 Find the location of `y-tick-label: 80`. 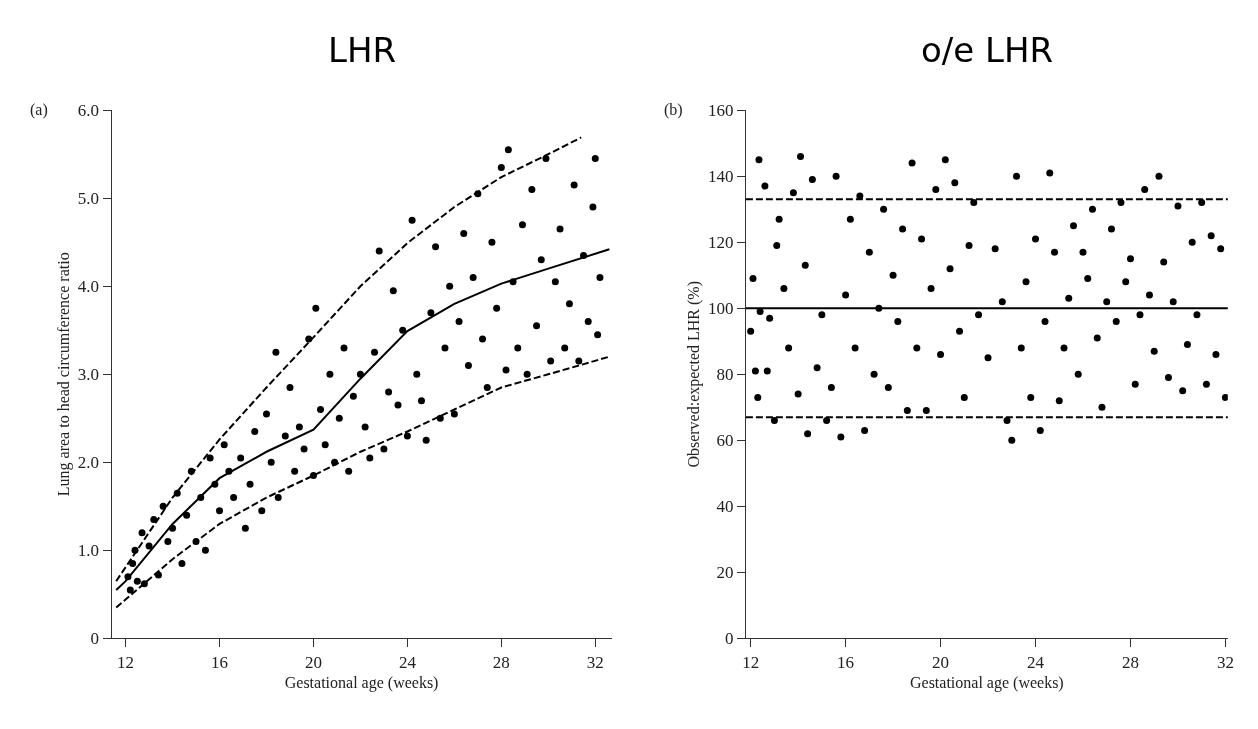

y-tick-label: 80 is located at coordinates (725, 375).